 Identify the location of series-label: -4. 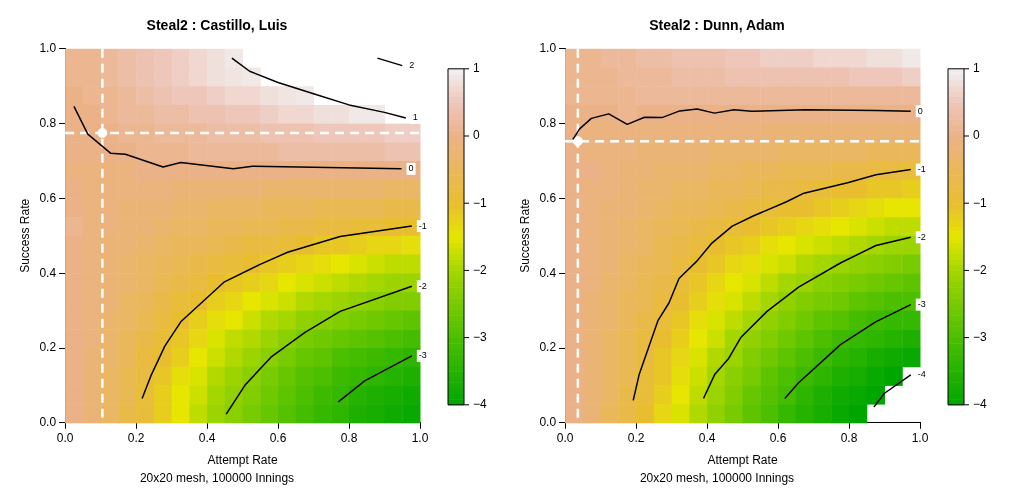
(921, 374).